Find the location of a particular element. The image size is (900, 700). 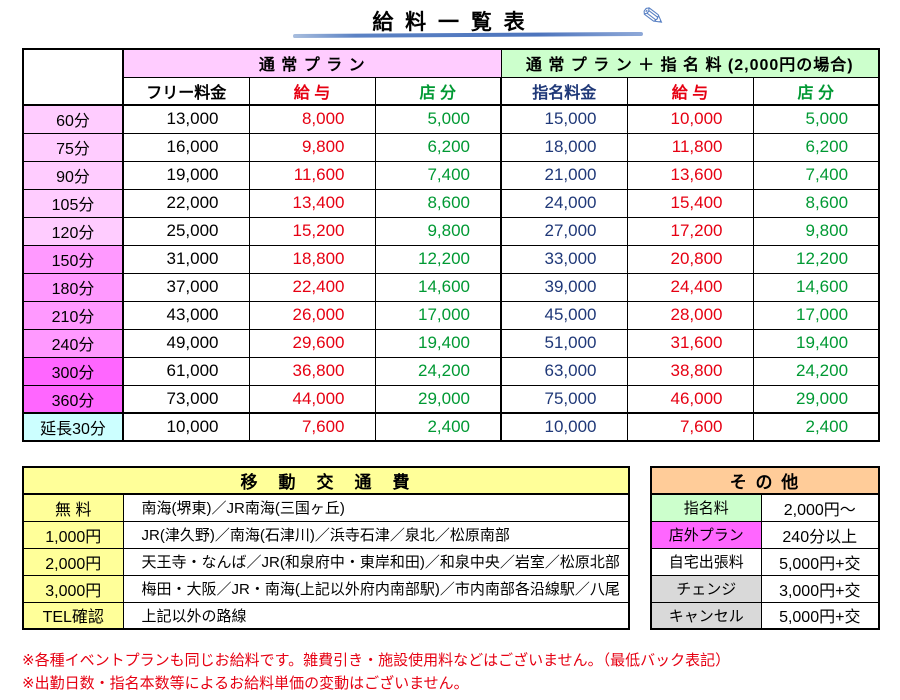

transport-route: 梅田・大阪／JR・南海(上記以外府内南部駅)／市内南部各沿線駅／八尾 is located at coordinates (376, 588).